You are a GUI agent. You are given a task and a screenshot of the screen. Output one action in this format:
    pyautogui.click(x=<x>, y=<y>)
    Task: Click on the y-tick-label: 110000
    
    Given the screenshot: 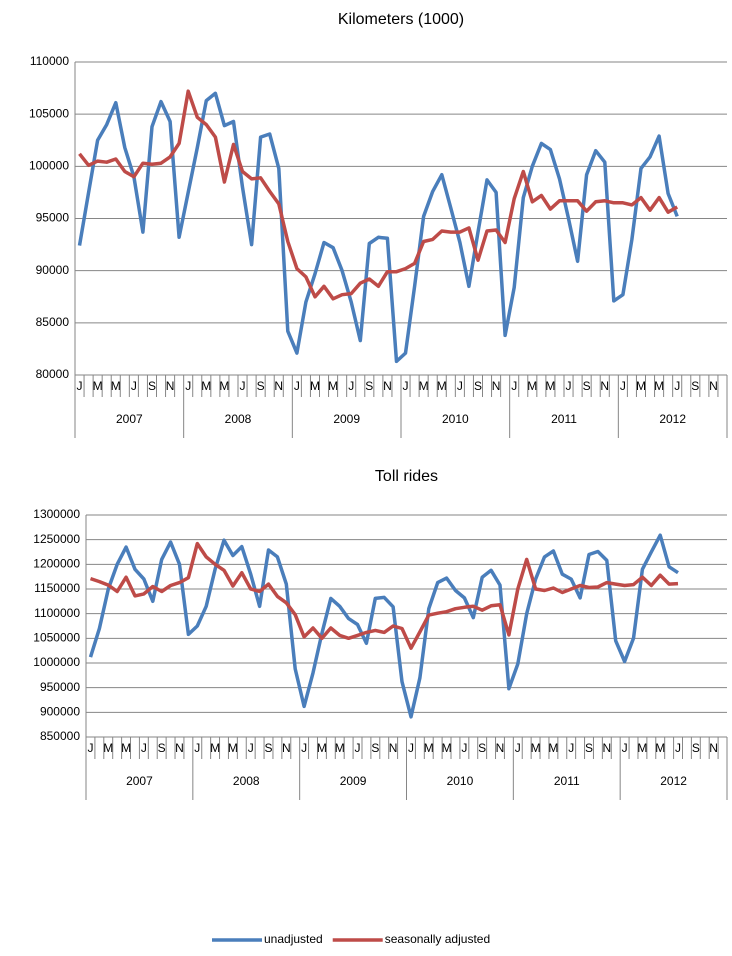 What is the action you would take?
    pyautogui.click(x=49, y=61)
    